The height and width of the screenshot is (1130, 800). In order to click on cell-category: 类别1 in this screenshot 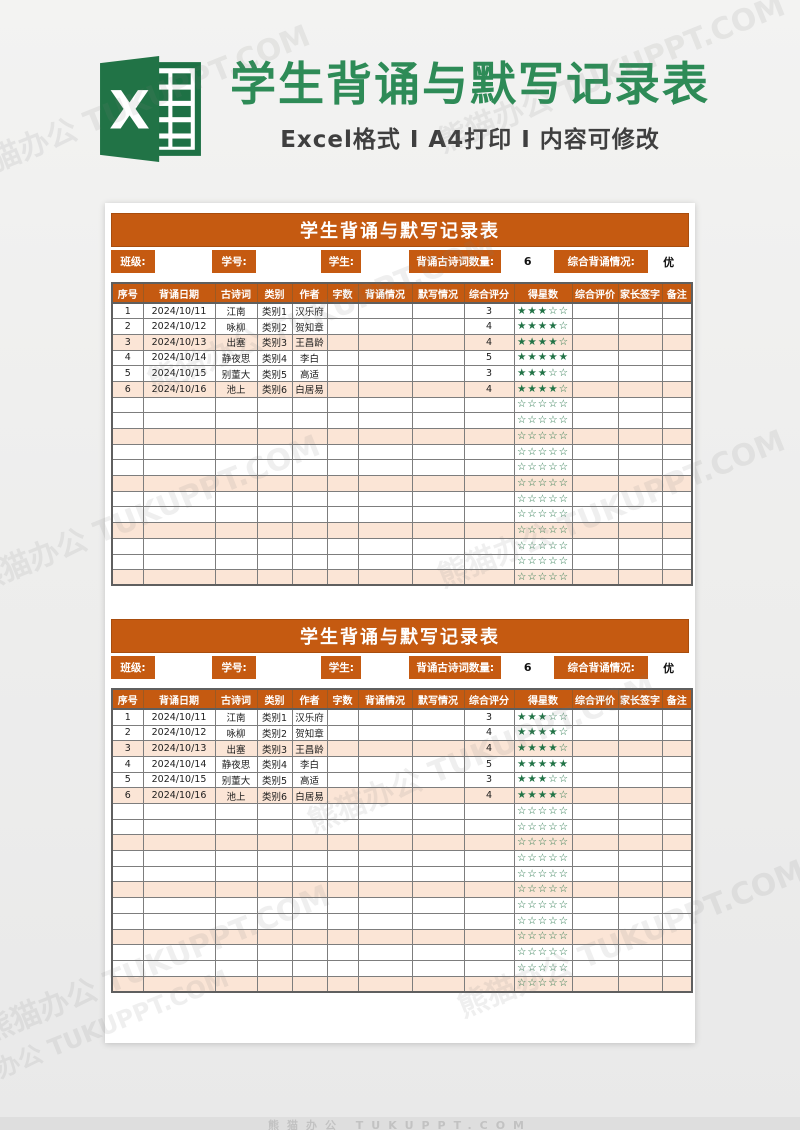, I will do `click(274, 717)`.